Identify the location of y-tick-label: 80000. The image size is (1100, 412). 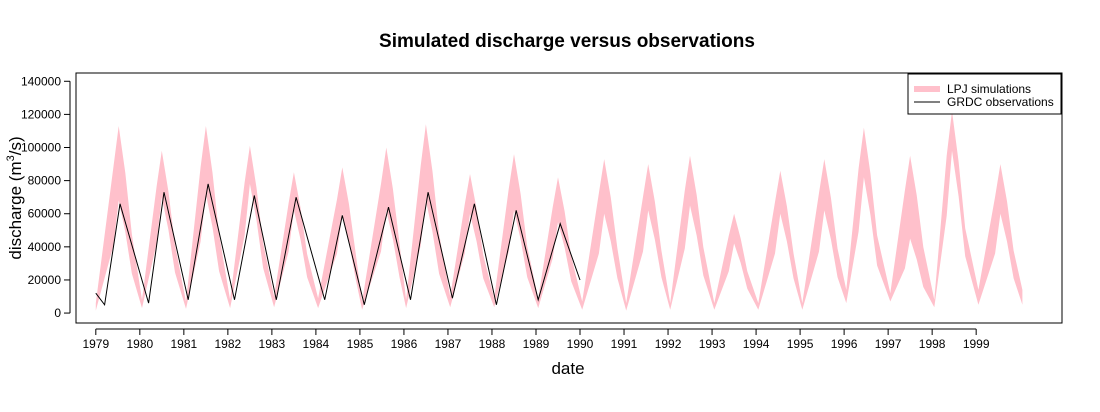
(45, 181).